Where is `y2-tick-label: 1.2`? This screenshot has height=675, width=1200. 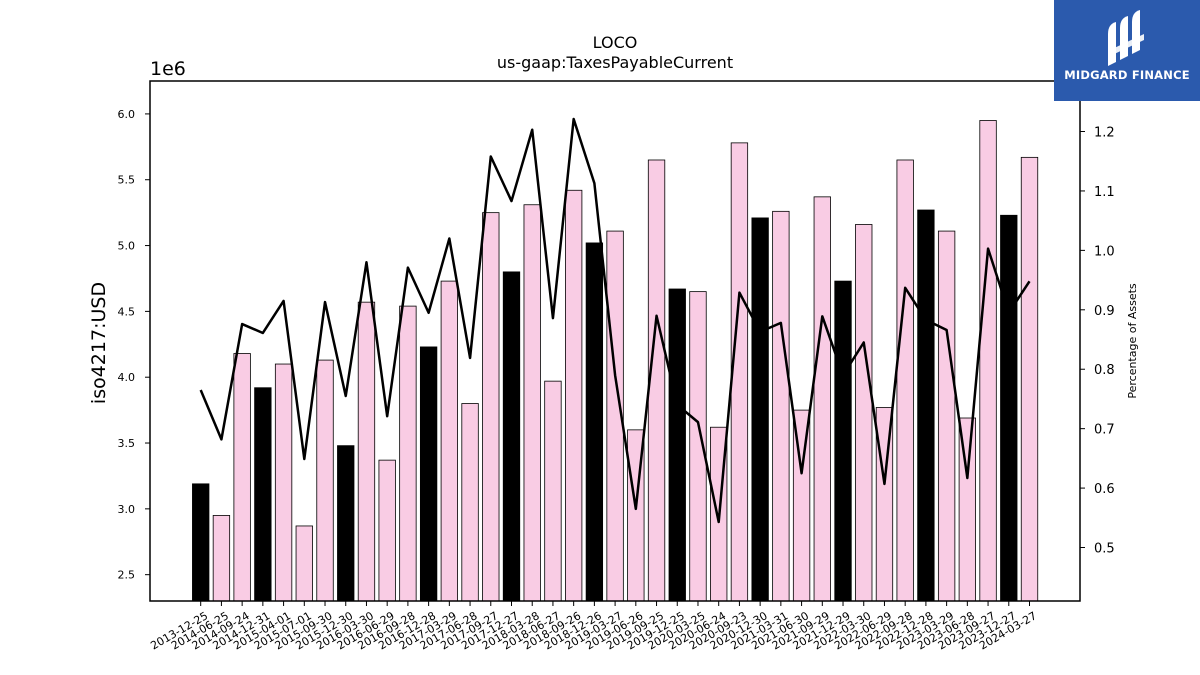
y2-tick-label: 1.2 is located at coordinates (1104, 133).